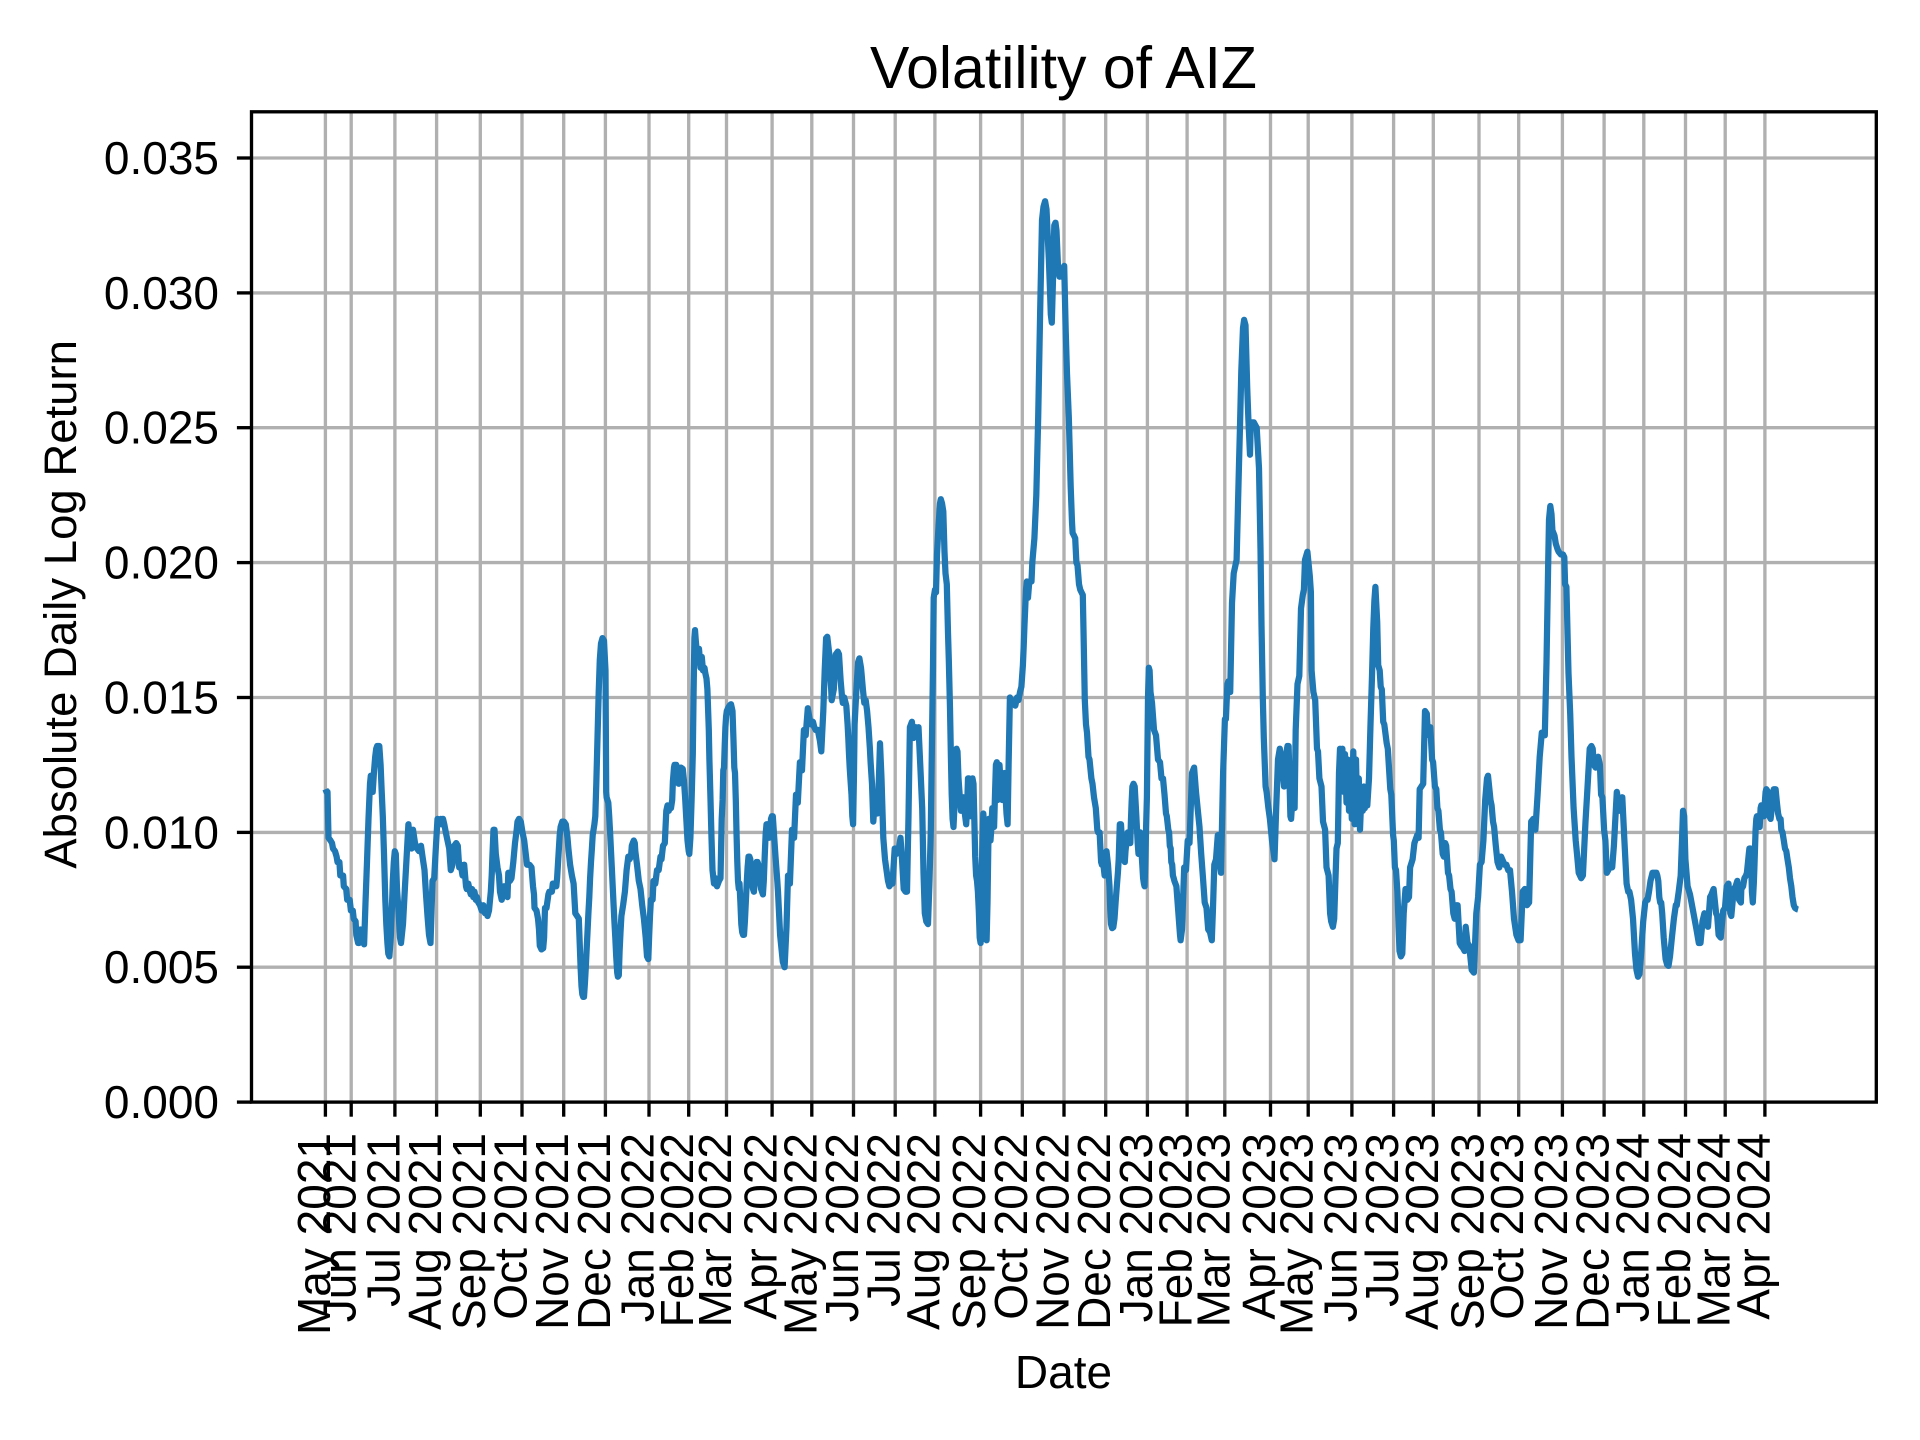 The width and height of the screenshot is (1920, 1440). Describe the element at coordinates (511, 1226) in the screenshot. I see `svg-text: Oct 2021` at that location.